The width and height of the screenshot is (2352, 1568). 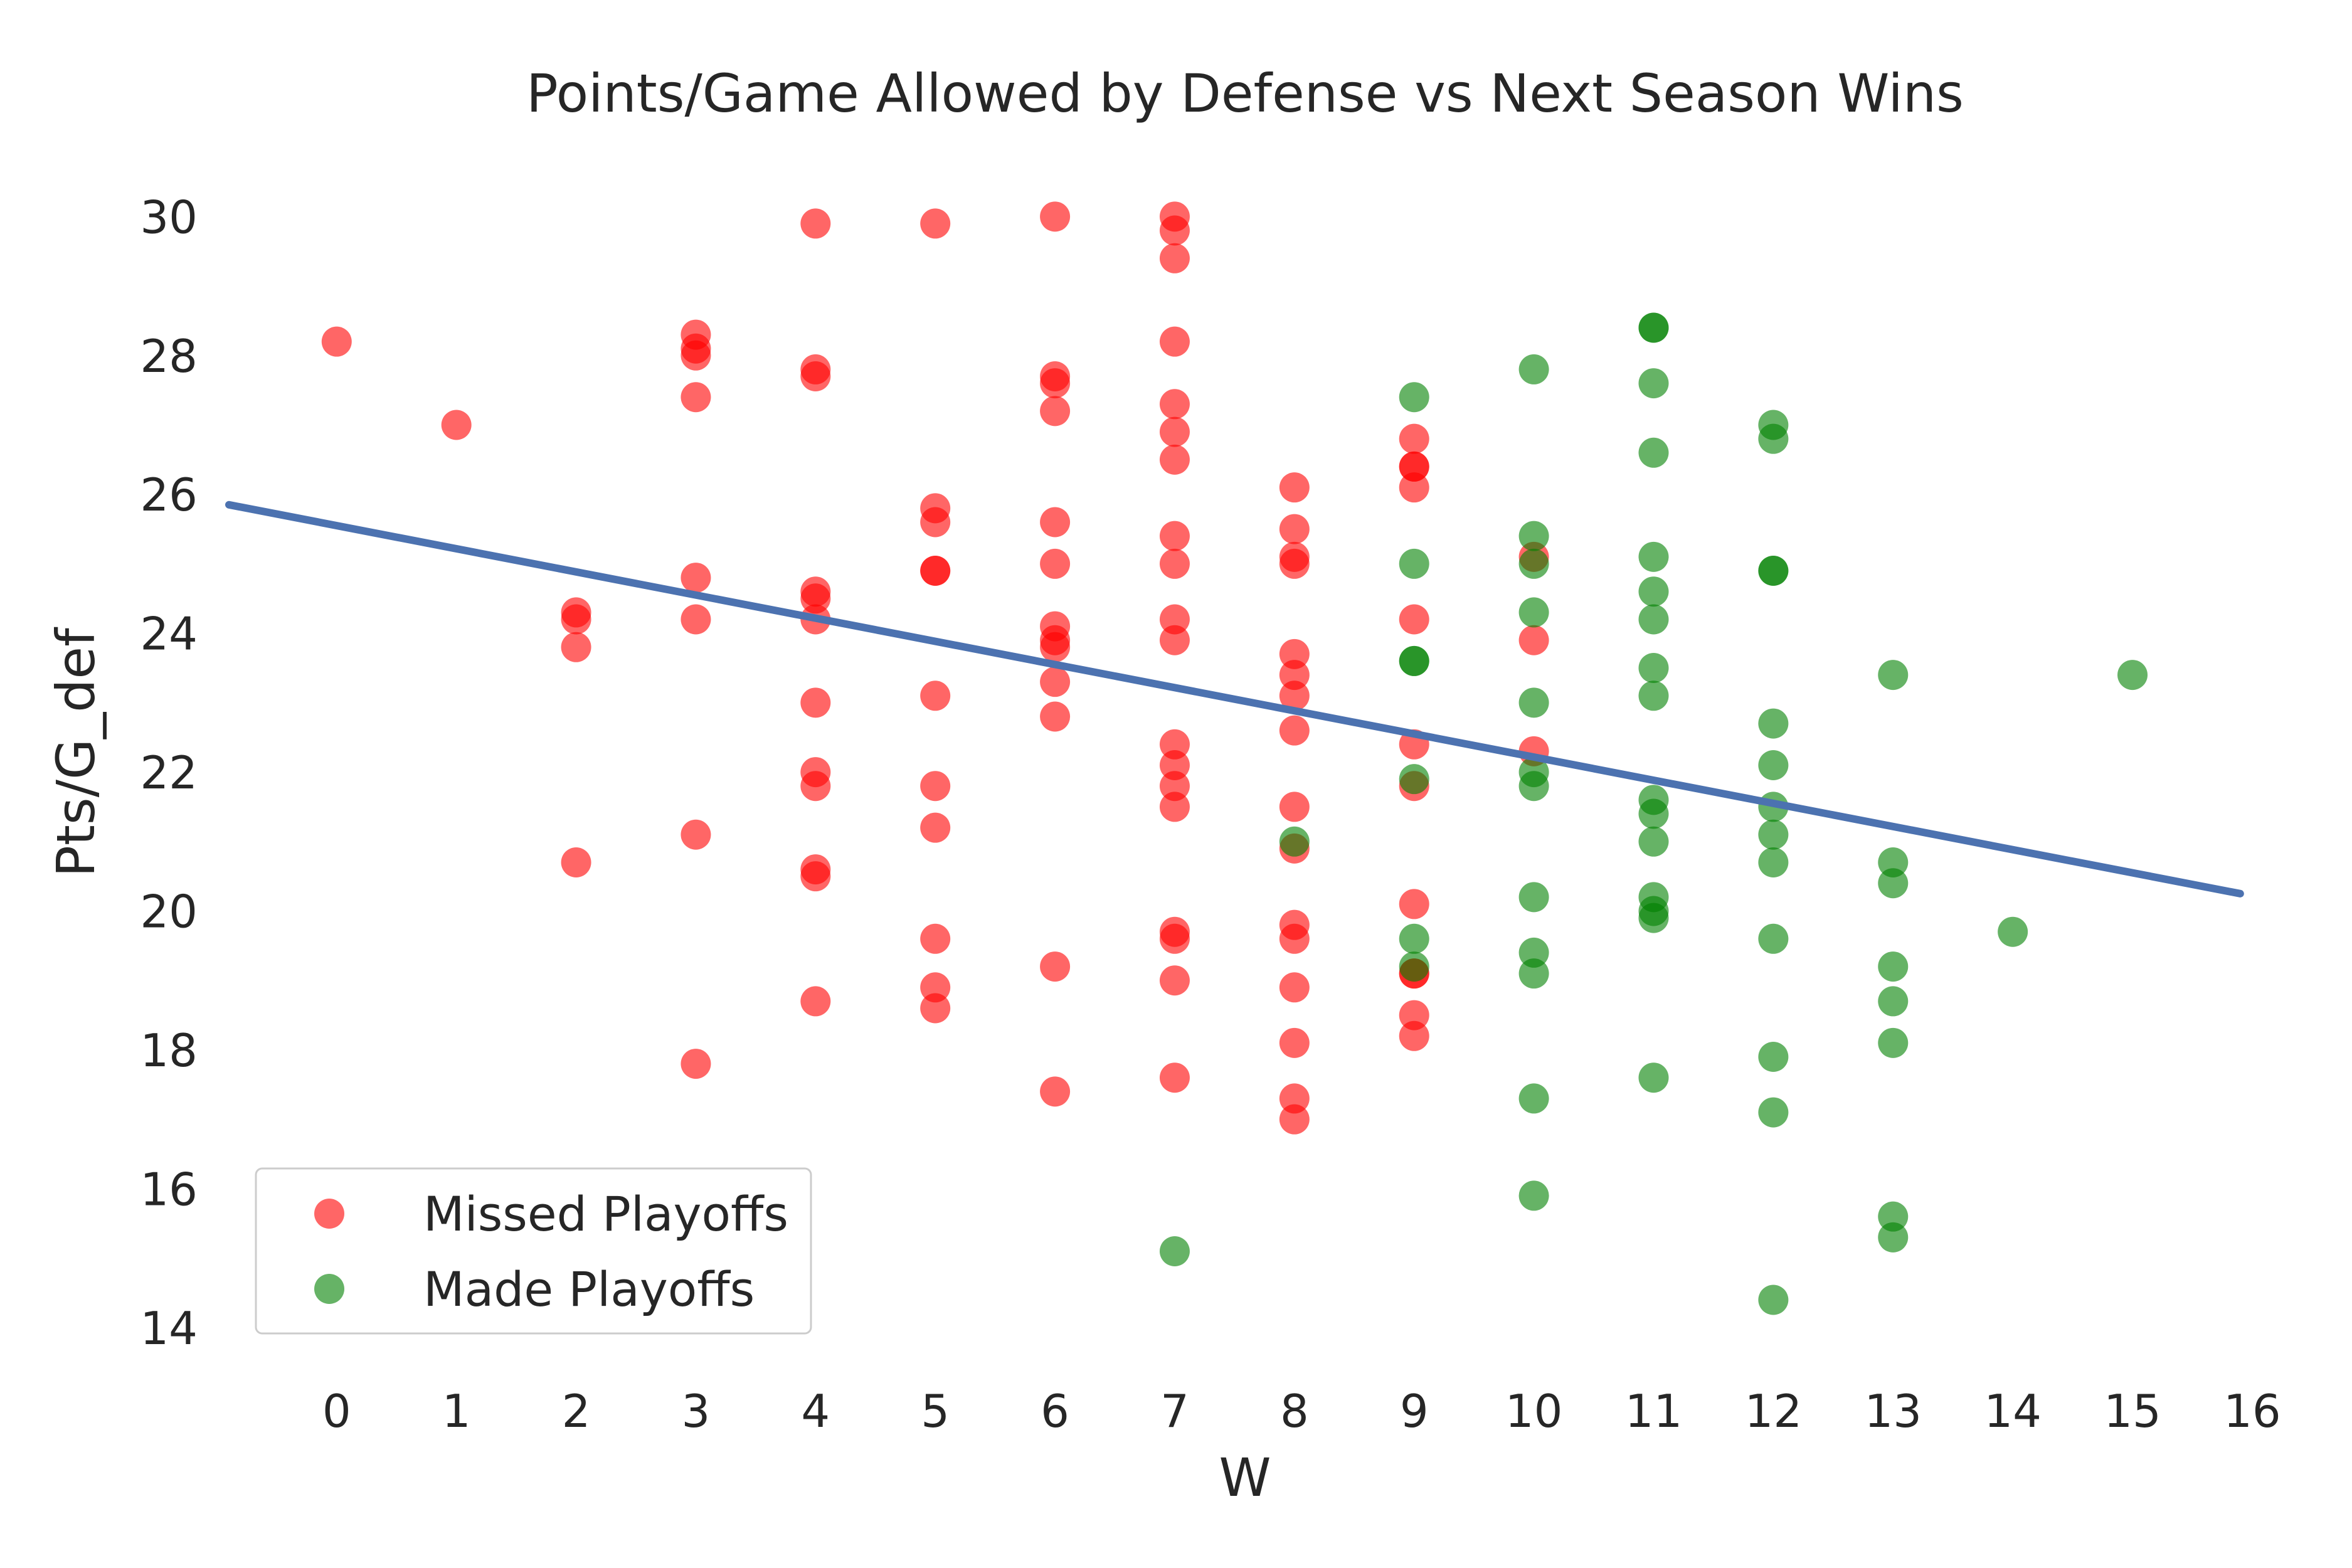 I want to click on y-tick-label: 18, so click(x=169, y=1050).